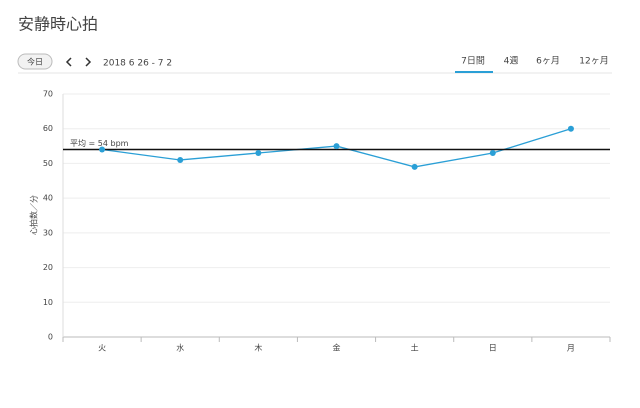 This screenshot has width=640, height=408. What do you see at coordinates (258, 348) in the screenshot?
I see `x-tick-label: 木` at bounding box center [258, 348].